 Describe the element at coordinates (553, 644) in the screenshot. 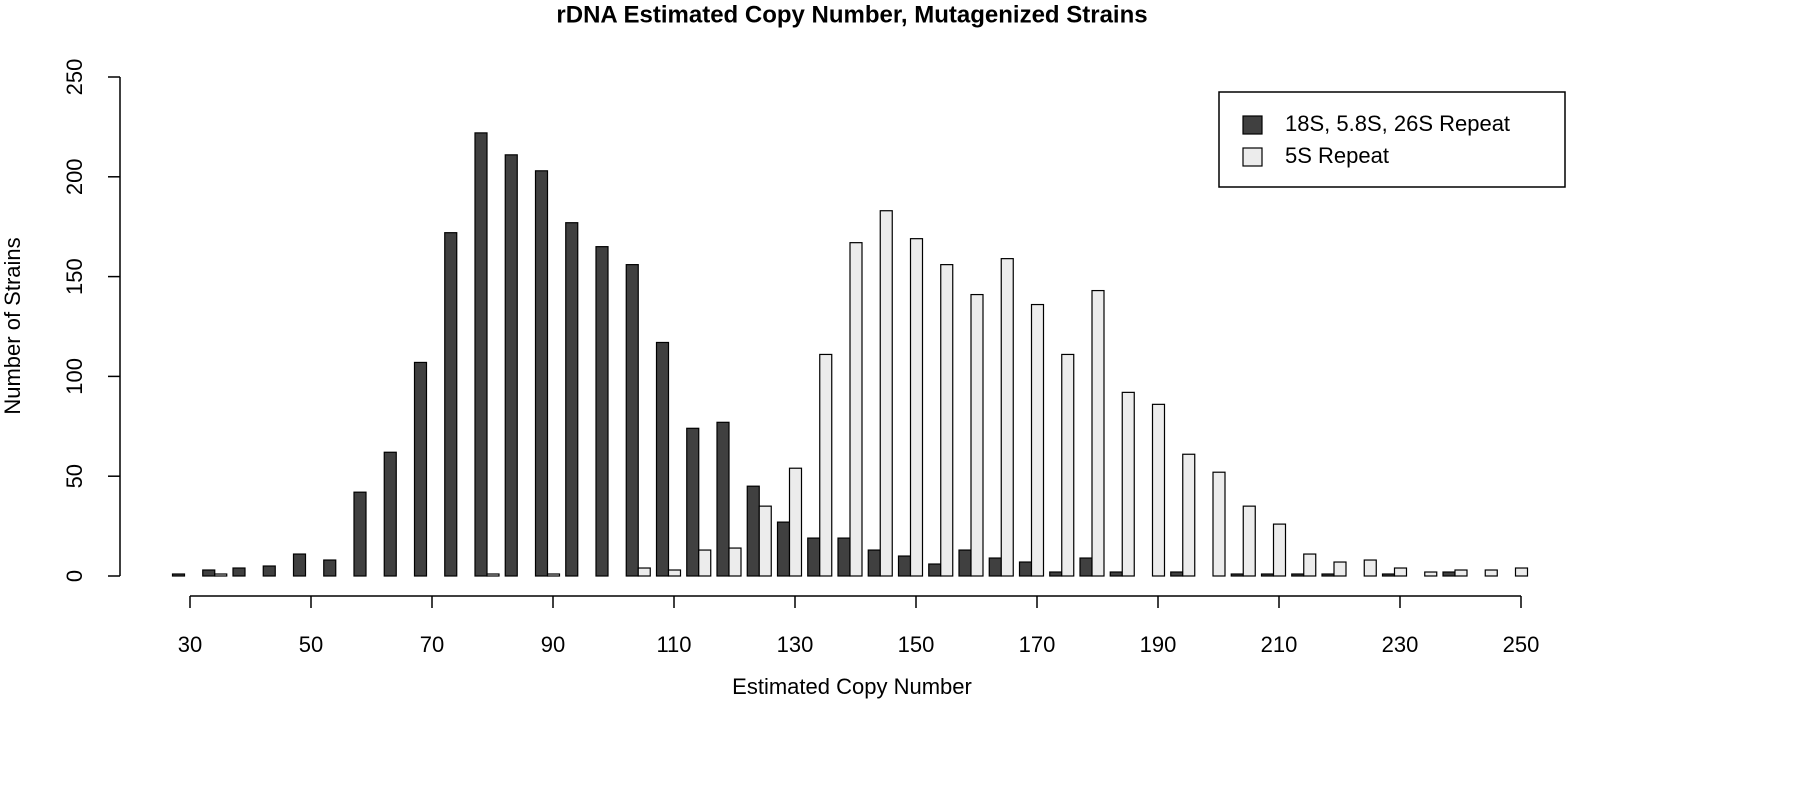

I see `x-tick-label: 90` at that location.